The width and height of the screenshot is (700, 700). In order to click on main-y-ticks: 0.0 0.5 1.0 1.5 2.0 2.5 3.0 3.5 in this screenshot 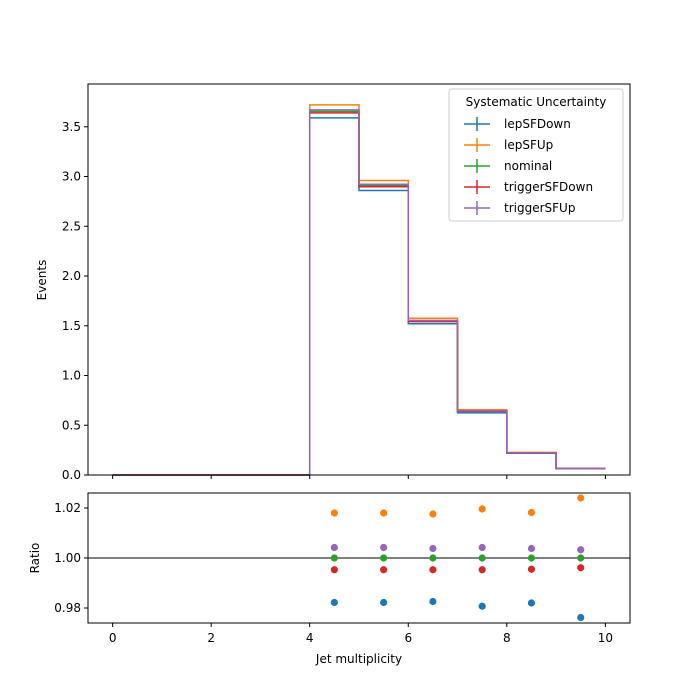, I will do `click(75, 301)`.